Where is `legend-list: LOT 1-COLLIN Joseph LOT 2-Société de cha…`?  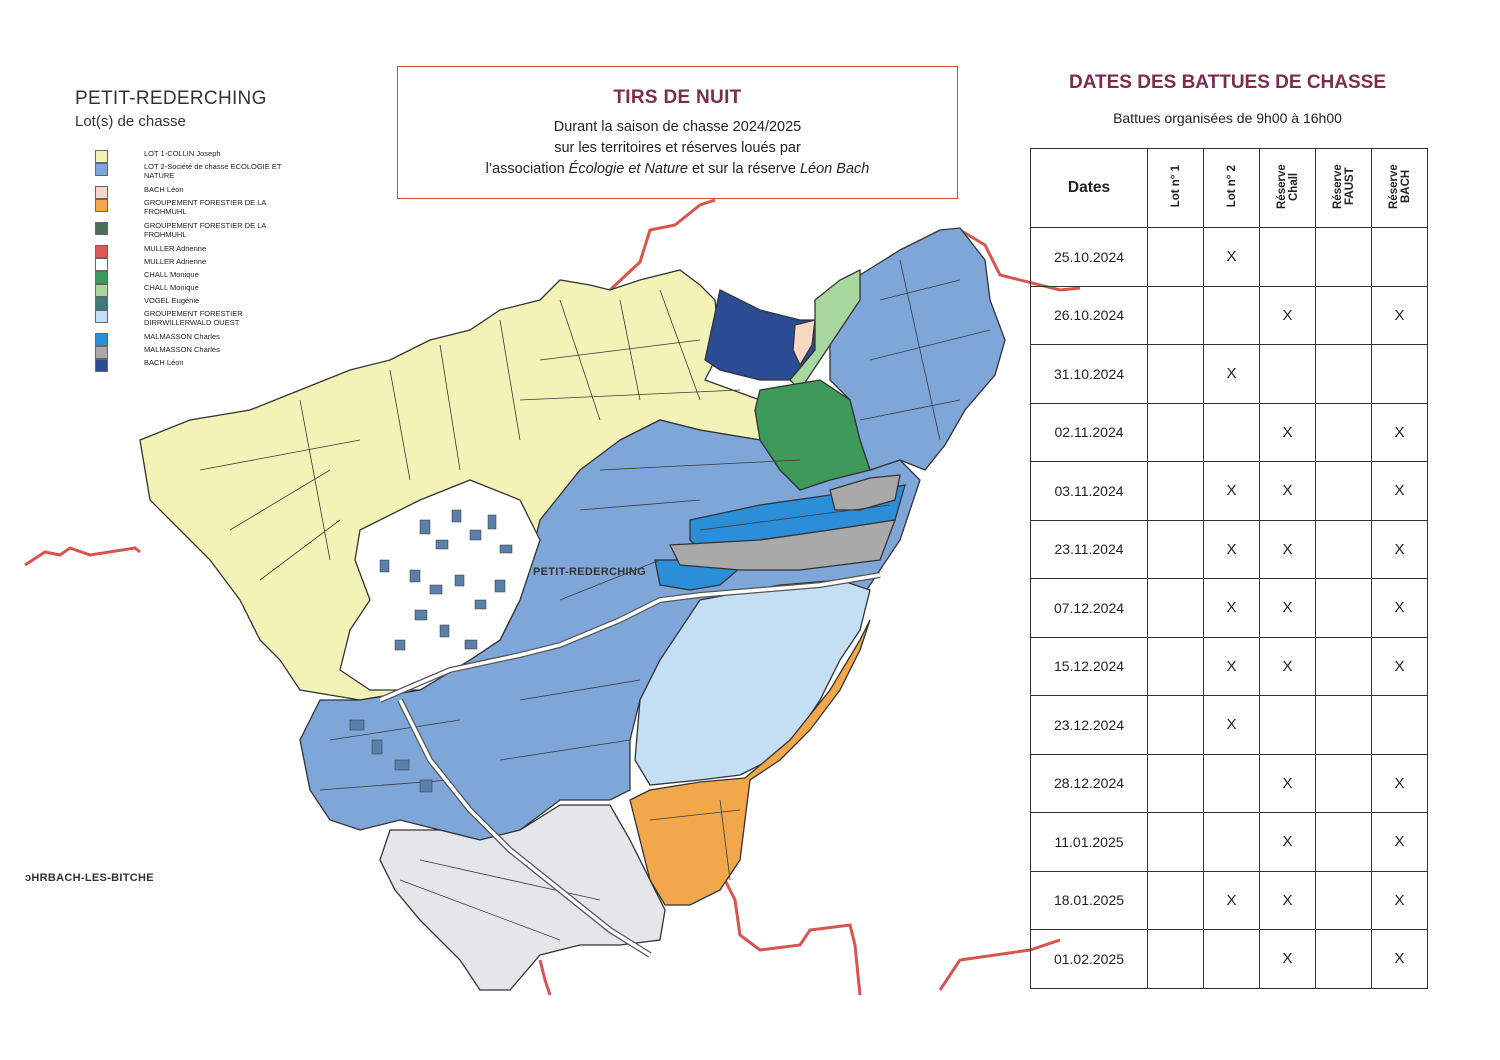 legend-list: LOT 1-COLLIN Joseph LOT 2-Société de cha… is located at coordinates (195, 260).